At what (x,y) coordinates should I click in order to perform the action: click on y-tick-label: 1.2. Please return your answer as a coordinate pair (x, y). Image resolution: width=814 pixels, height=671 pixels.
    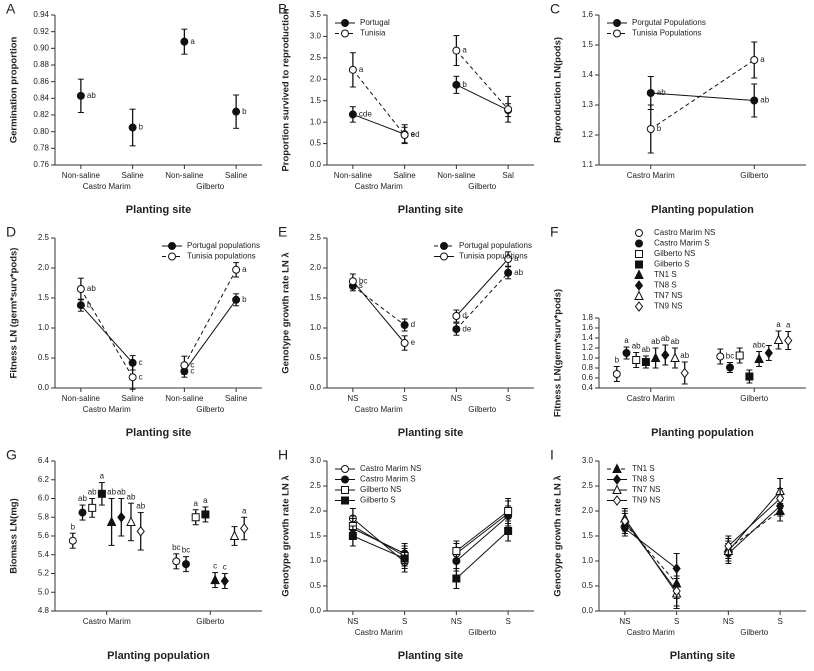
    Looking at the image, I should click on (588, 347).